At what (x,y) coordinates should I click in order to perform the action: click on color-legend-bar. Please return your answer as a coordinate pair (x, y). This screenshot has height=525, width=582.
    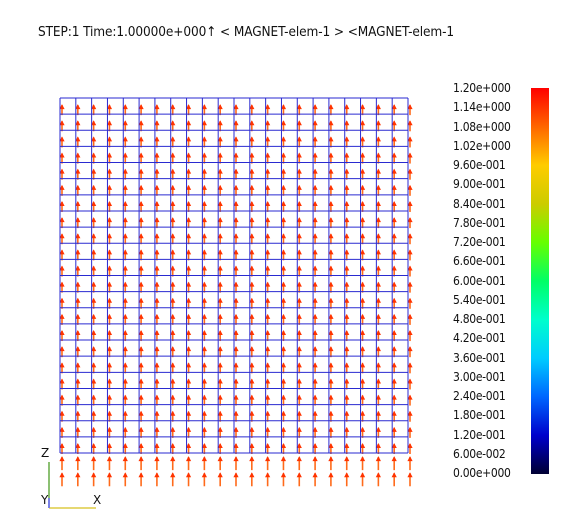
    Looking at the image, I should click on (540, 281).